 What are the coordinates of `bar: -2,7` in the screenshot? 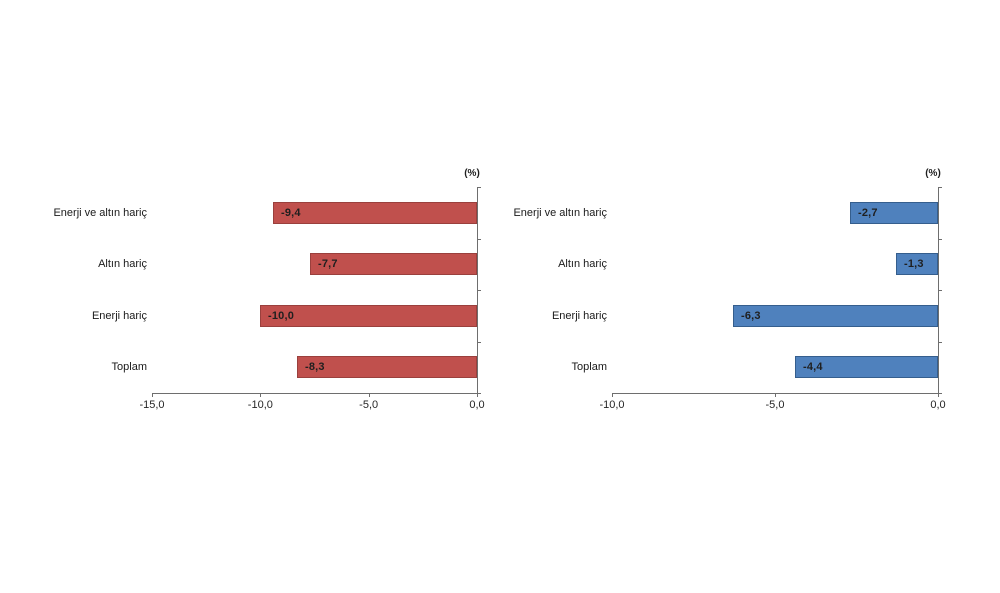 It's located at (894, 212).